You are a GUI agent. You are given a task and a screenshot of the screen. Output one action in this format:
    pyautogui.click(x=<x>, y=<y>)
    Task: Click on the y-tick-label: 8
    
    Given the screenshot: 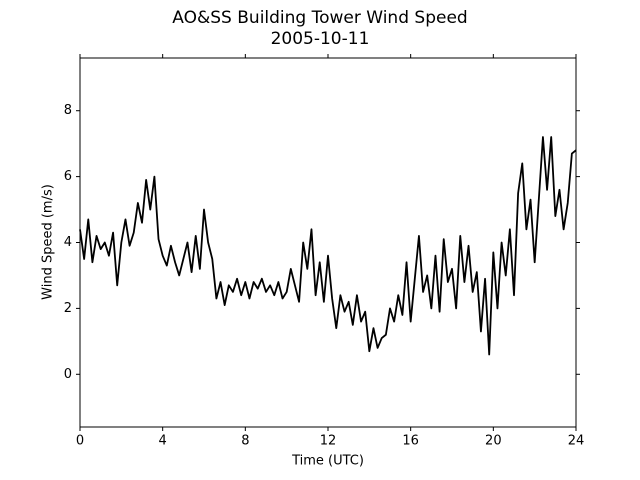 What is the action you would take?
    pyautogui.click(x=68, y=110)
    